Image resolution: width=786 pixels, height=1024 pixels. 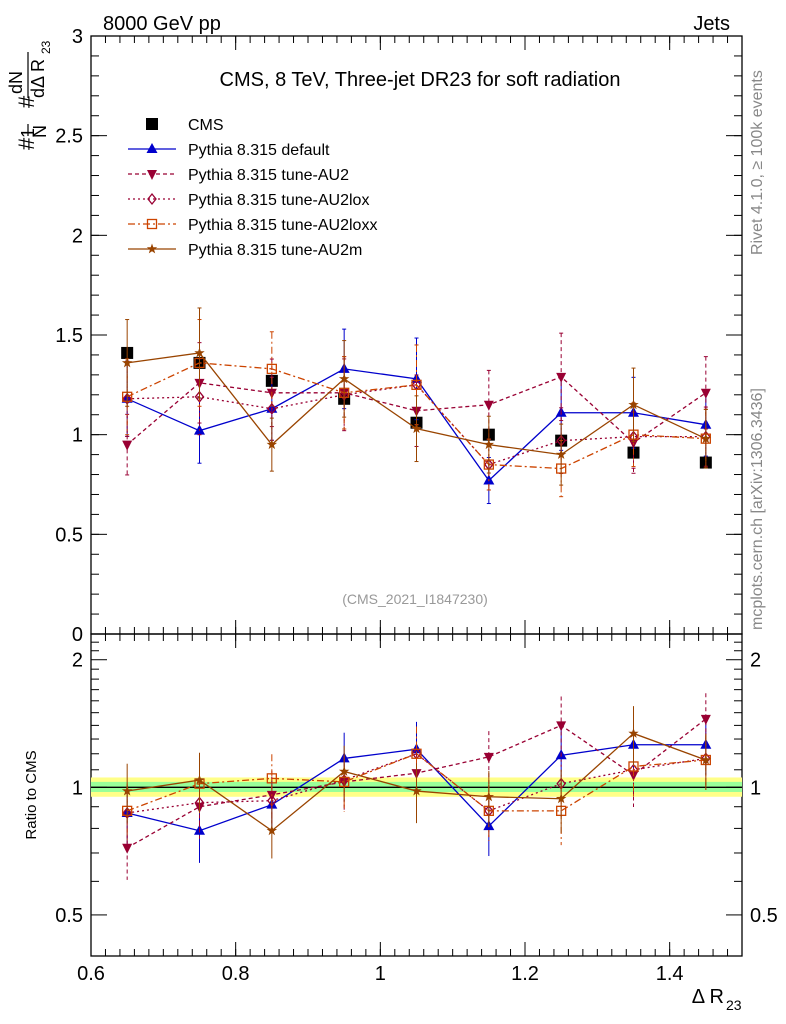 I want to click on y-tick-label-ratio: 0.5, so click(x=69, y=916).